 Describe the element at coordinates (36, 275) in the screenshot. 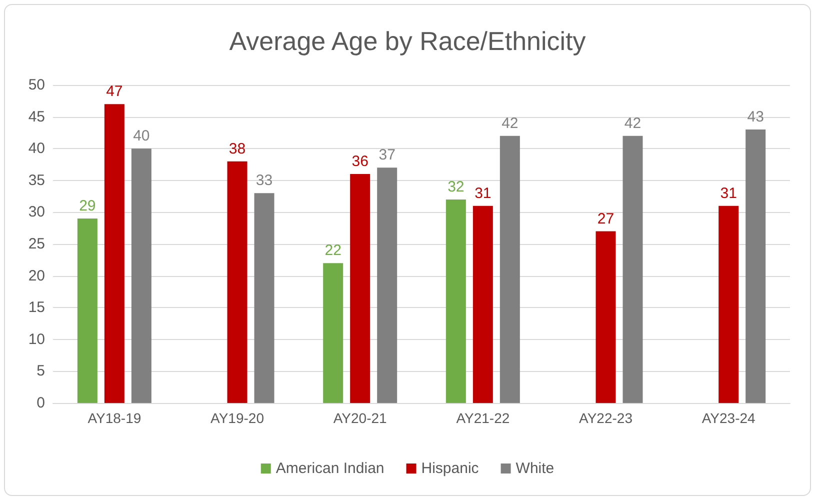

I see `y-tick-label: 20` at that location.